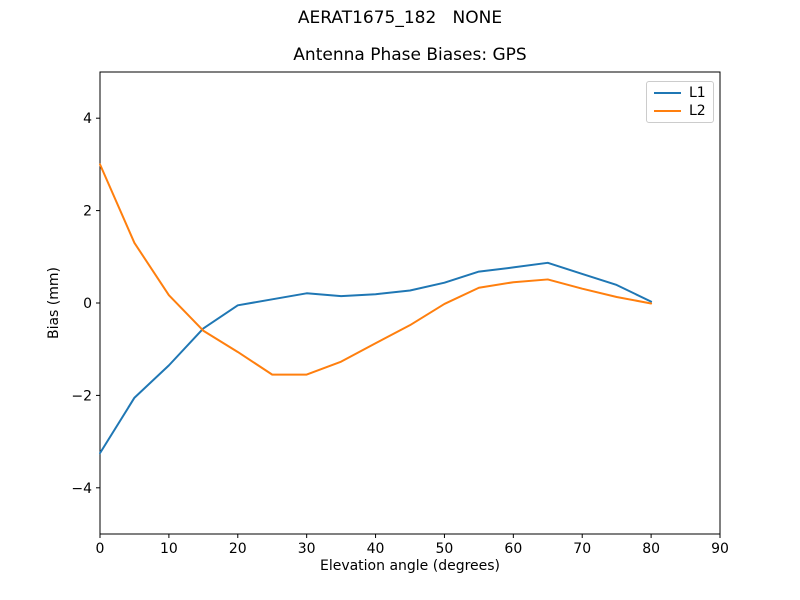 The height and width of the screenshot is (600, 800). What do you see at coordinates (651, 549) in the screenshot?
I see `x-tick-label: 80` at bounding box center [651, 549].